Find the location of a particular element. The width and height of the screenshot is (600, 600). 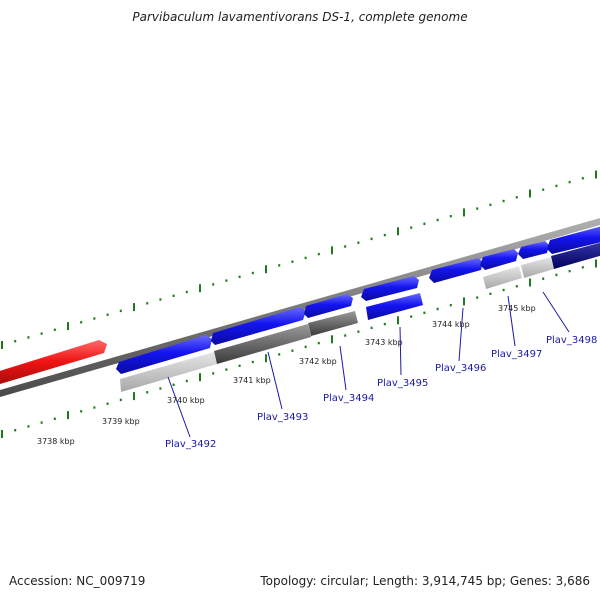

gene-label-plav-3495: Plav_3495 is located at coordinates (402, 383).